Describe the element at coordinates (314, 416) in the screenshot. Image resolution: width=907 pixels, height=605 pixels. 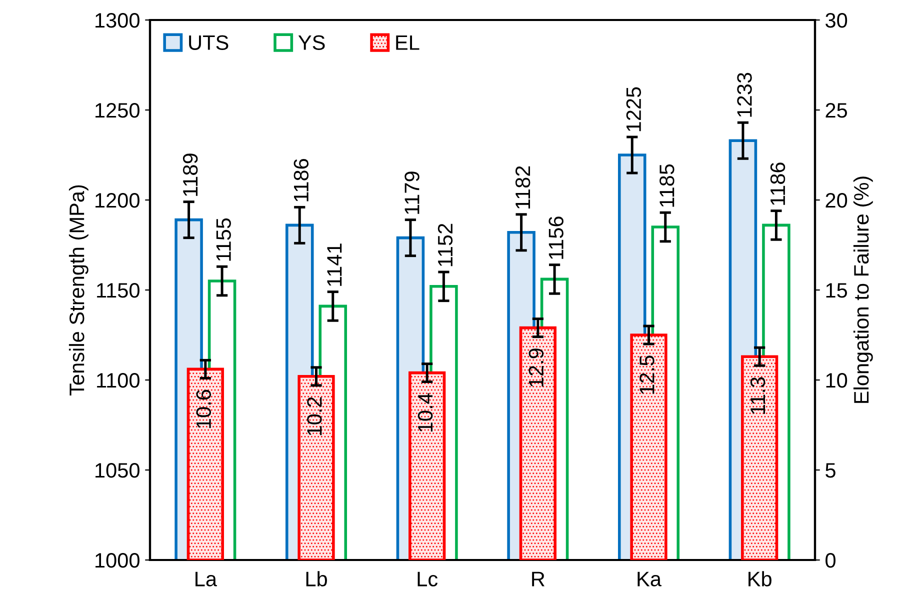
I see `data-label: 10.2` at that location.